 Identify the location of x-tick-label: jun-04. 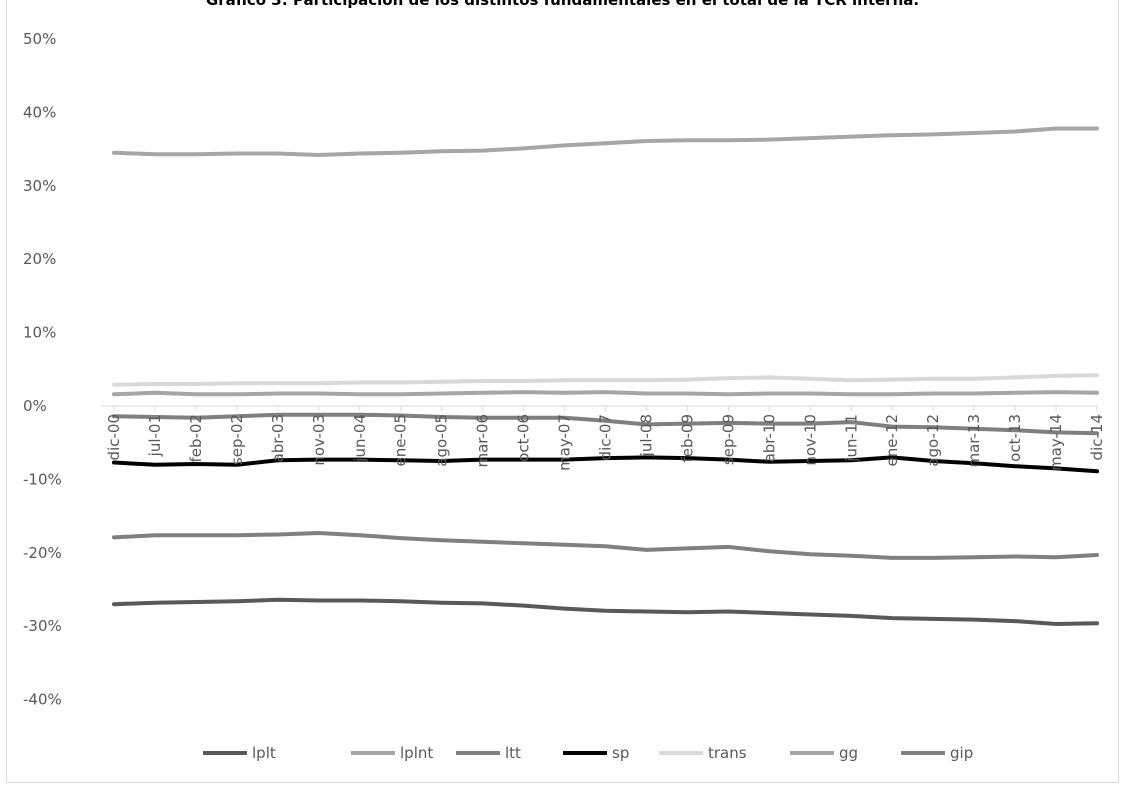
(360, 438).